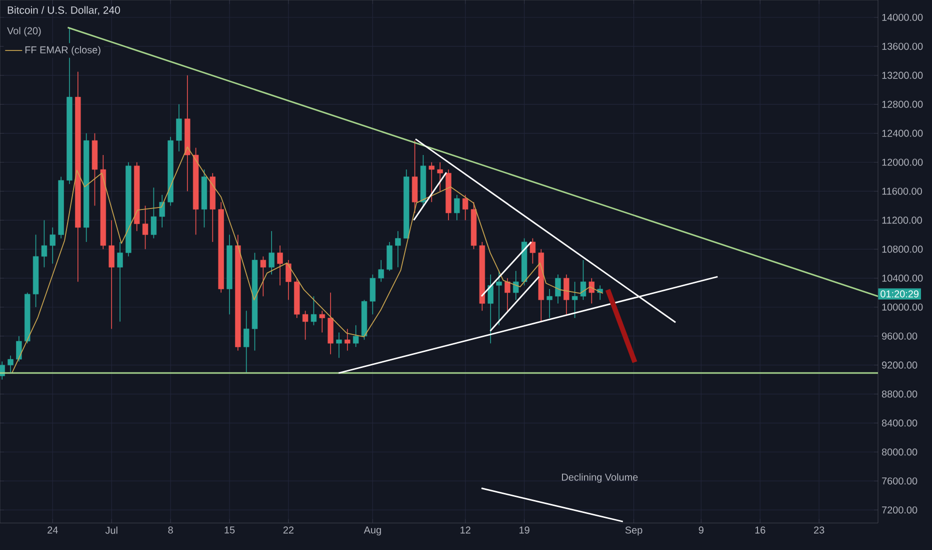 The width and height of the screenshot is (932, 550). Describe the element at coordinates (902, 162) in the screenshot. I see `y-tick-label: 12000.00` at that location.